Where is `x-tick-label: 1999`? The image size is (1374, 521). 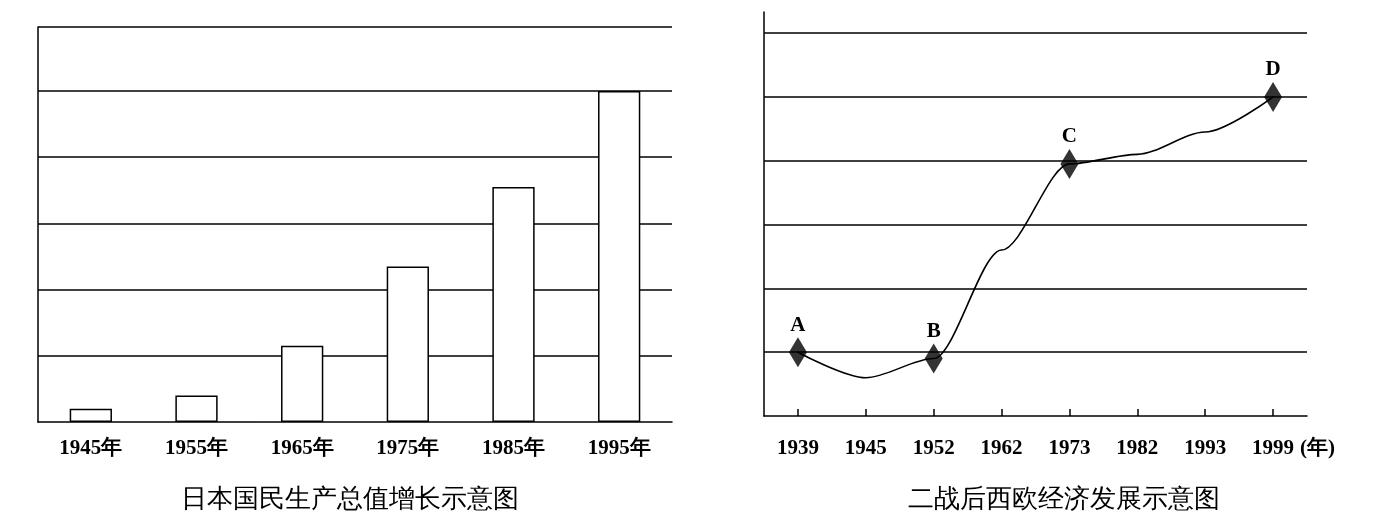 x-tick-label: 1999 is located at coordinates (1273, 446).